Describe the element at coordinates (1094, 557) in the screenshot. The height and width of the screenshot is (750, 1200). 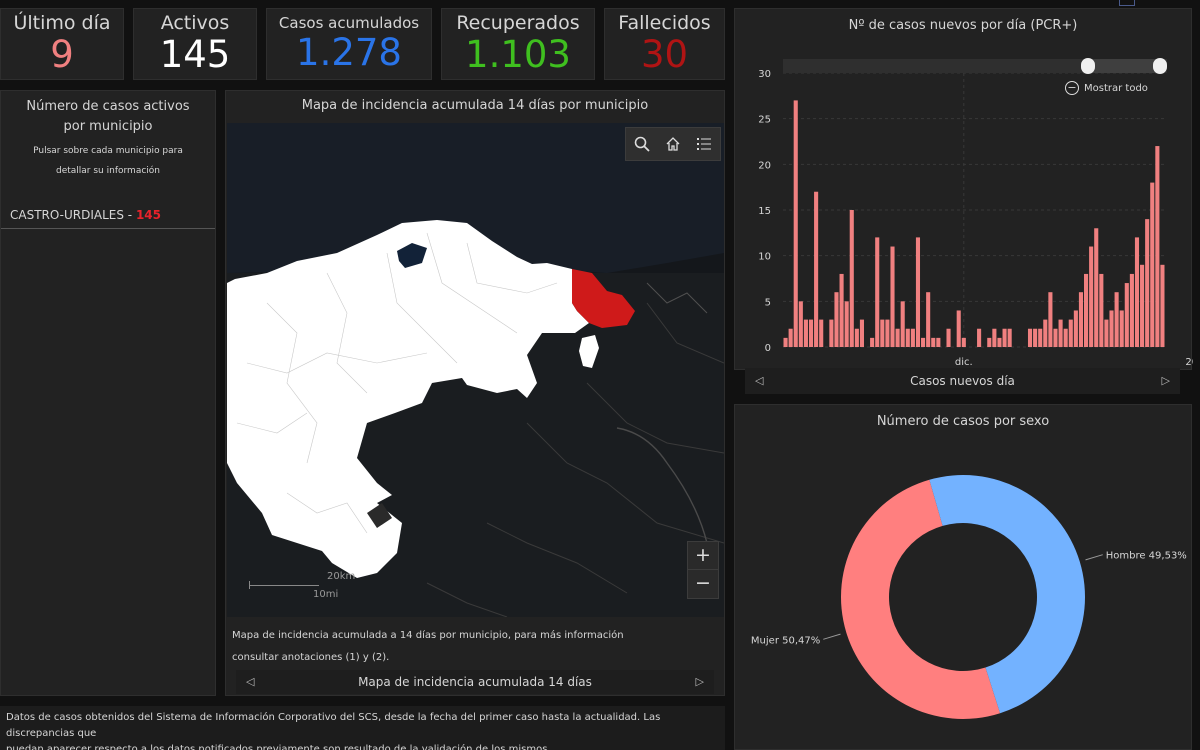
I see `leader-line` at that location.